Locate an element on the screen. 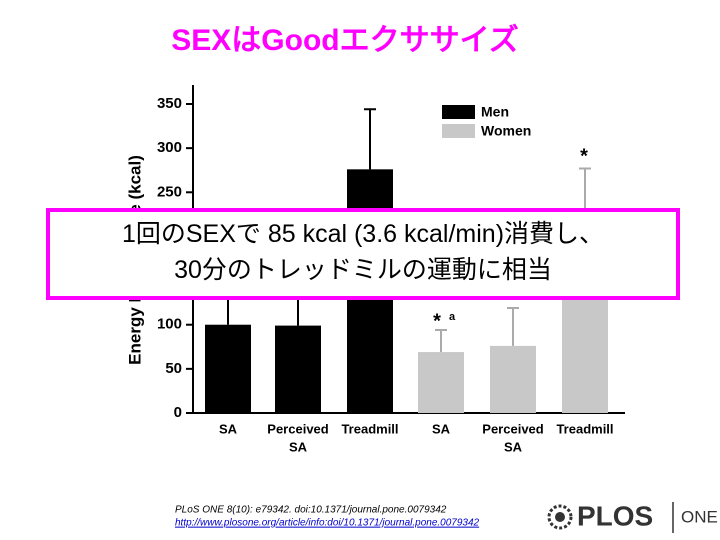 The width and height of the screenshot is (720, 540). y-tick-label: 300 is located at coordinates (169, 147).